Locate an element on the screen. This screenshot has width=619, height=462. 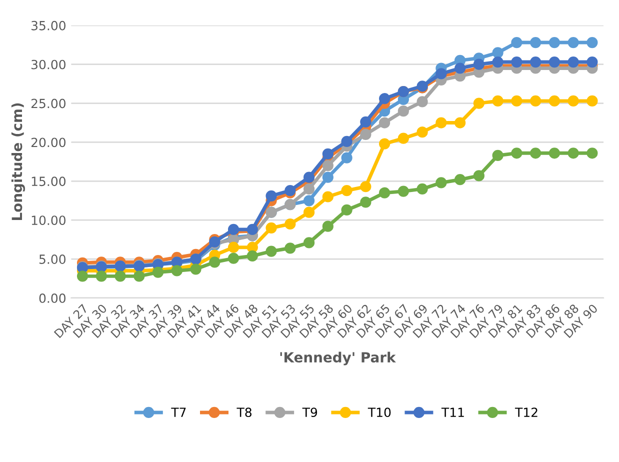
legend-label: T9 is located at coordinates (310, 413).